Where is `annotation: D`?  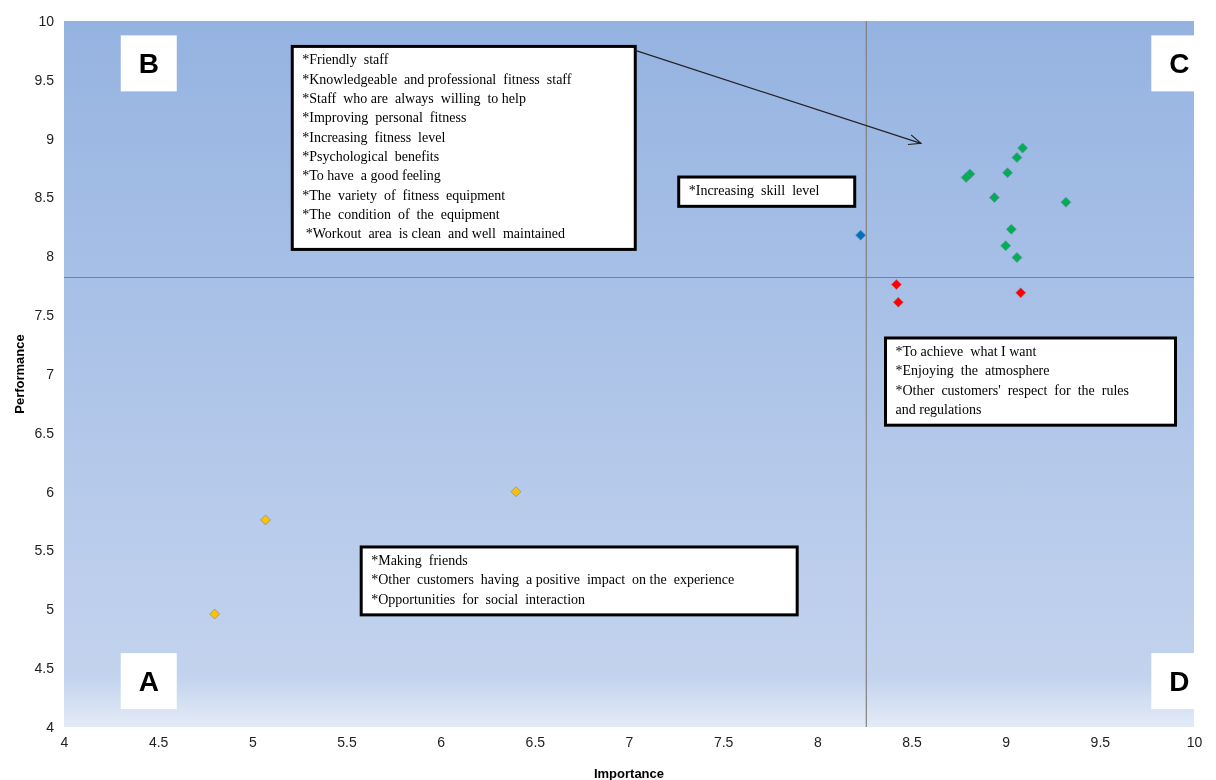 annotation: D is located at coordinates (1179, 682).